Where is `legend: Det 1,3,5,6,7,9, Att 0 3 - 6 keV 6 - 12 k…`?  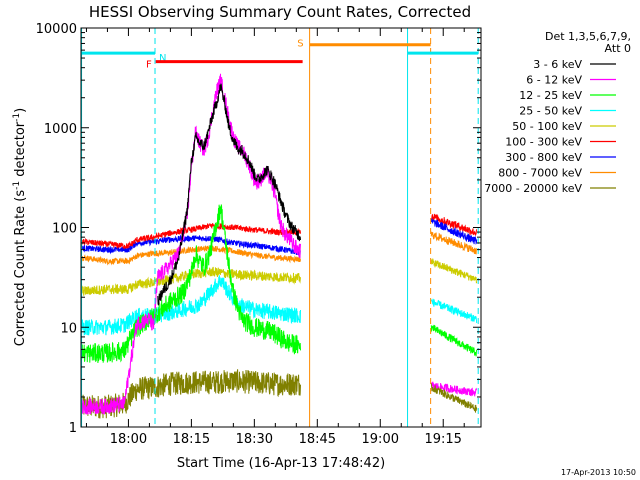 legend: Det 1,3,5,6,7,9, Att 0 3 - 6 keV 6 - 12 k… is located at coordinates (557, 112).